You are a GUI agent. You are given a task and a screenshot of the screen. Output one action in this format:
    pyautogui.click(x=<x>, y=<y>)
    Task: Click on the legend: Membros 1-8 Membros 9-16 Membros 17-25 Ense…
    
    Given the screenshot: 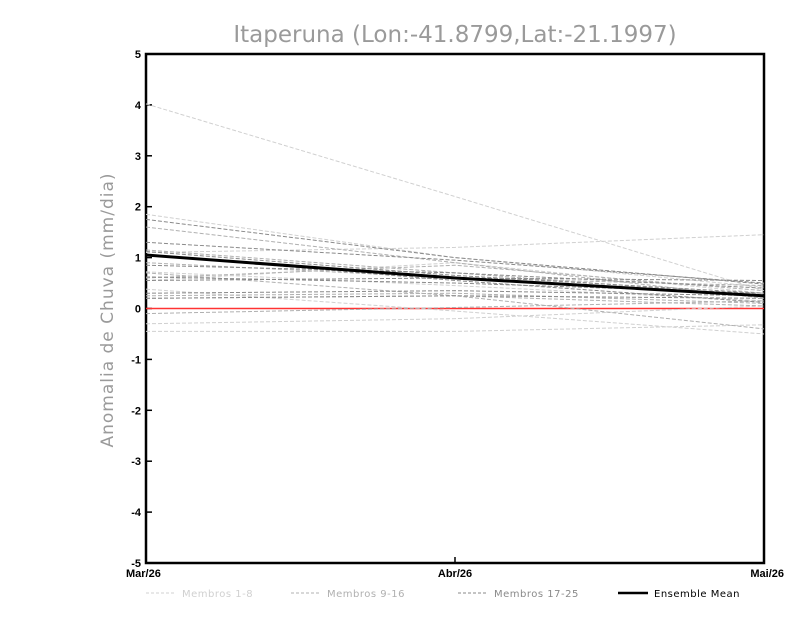 What is the action you would take?
    pyautogui.click(x=443, y=594)
    